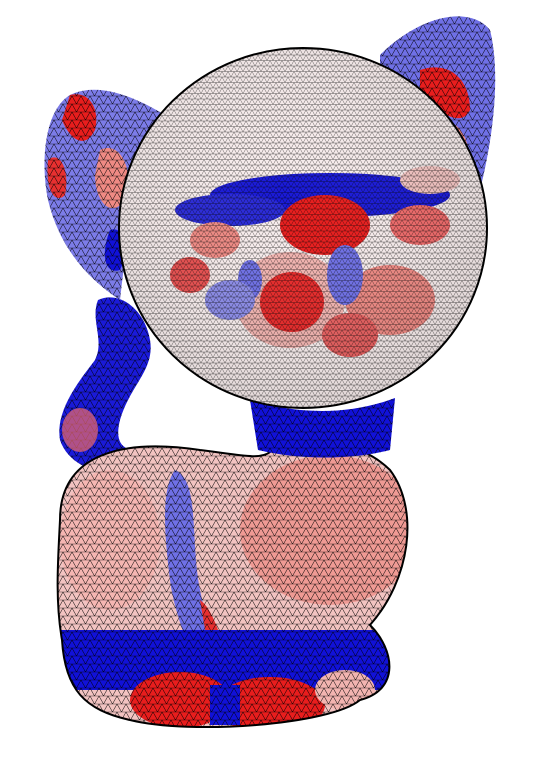  I want to click on neck-region, so click(322, 428).